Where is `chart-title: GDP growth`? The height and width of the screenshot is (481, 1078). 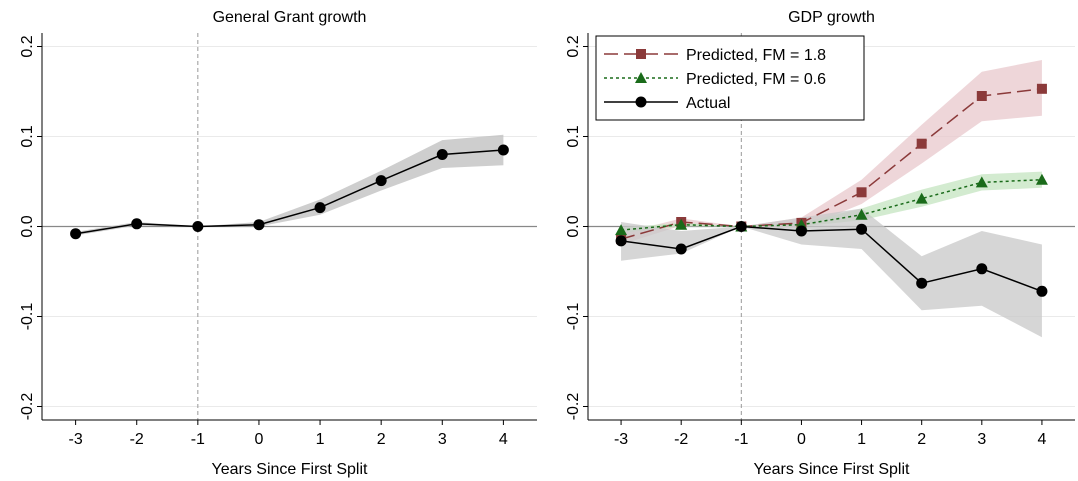
chart-title: GDP growth is located at coordinates (831, 17).